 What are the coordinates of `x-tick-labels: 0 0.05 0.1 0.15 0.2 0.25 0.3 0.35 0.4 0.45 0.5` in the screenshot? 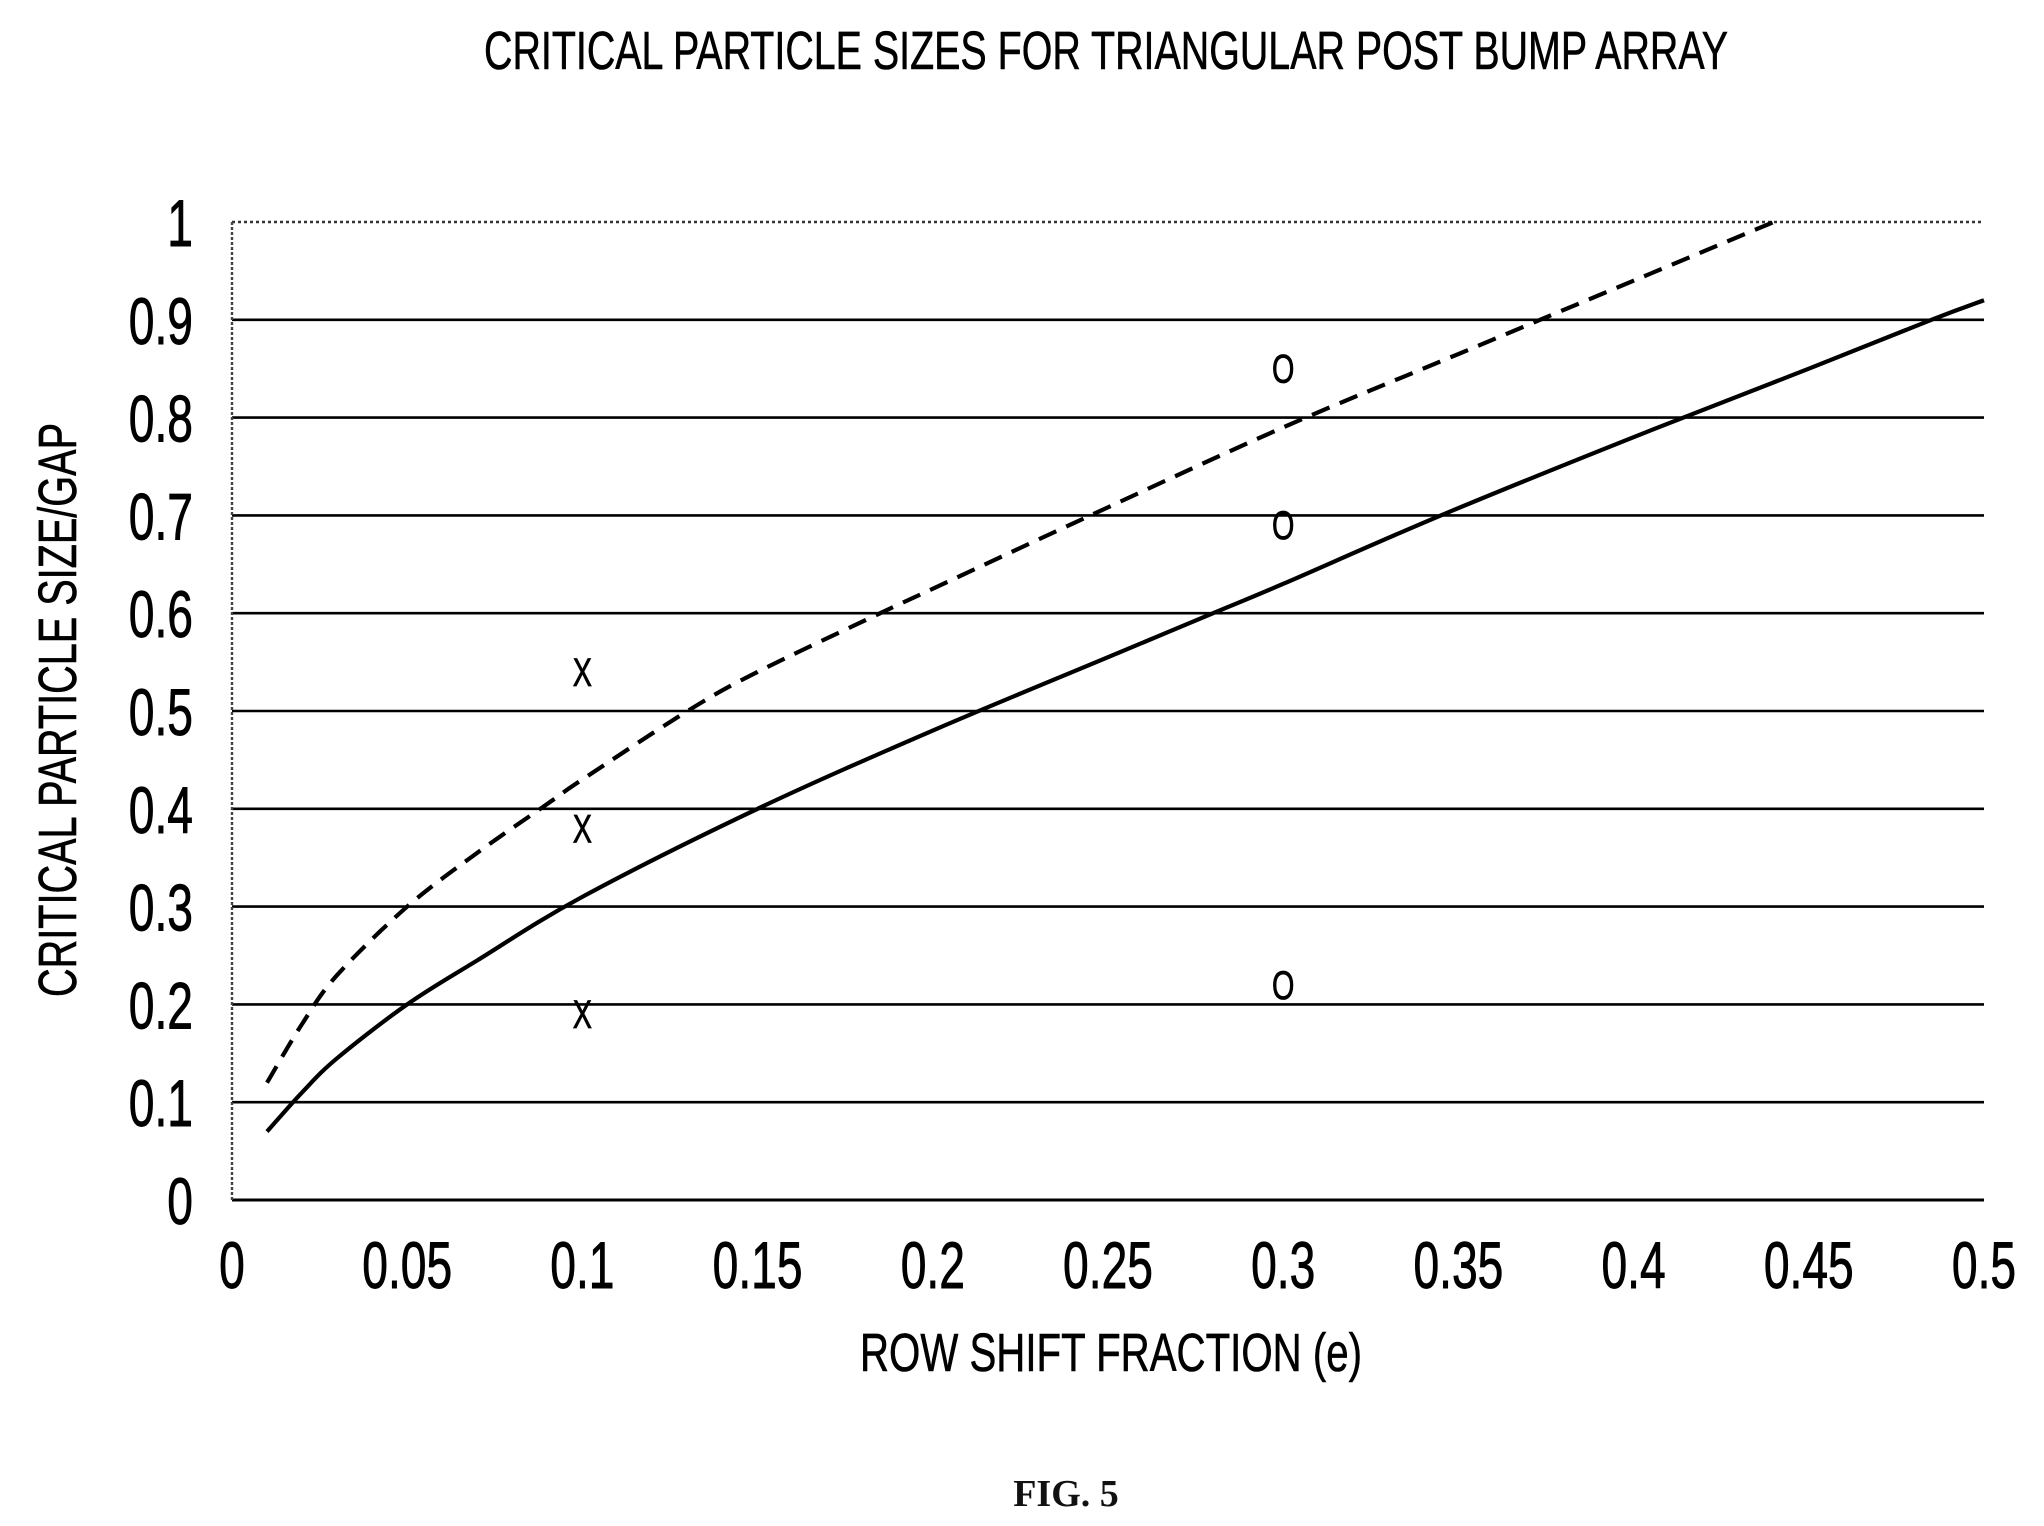 It's located at (1118, 1266).